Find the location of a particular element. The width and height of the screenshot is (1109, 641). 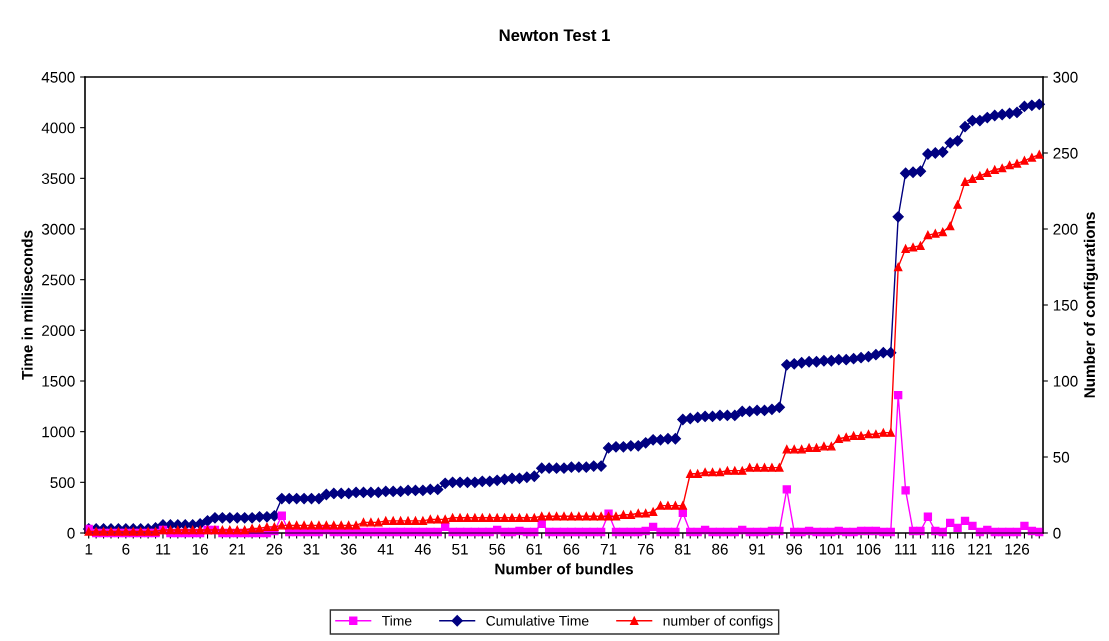

y-tick-label: 3000 is located at coordinates (58, 229).